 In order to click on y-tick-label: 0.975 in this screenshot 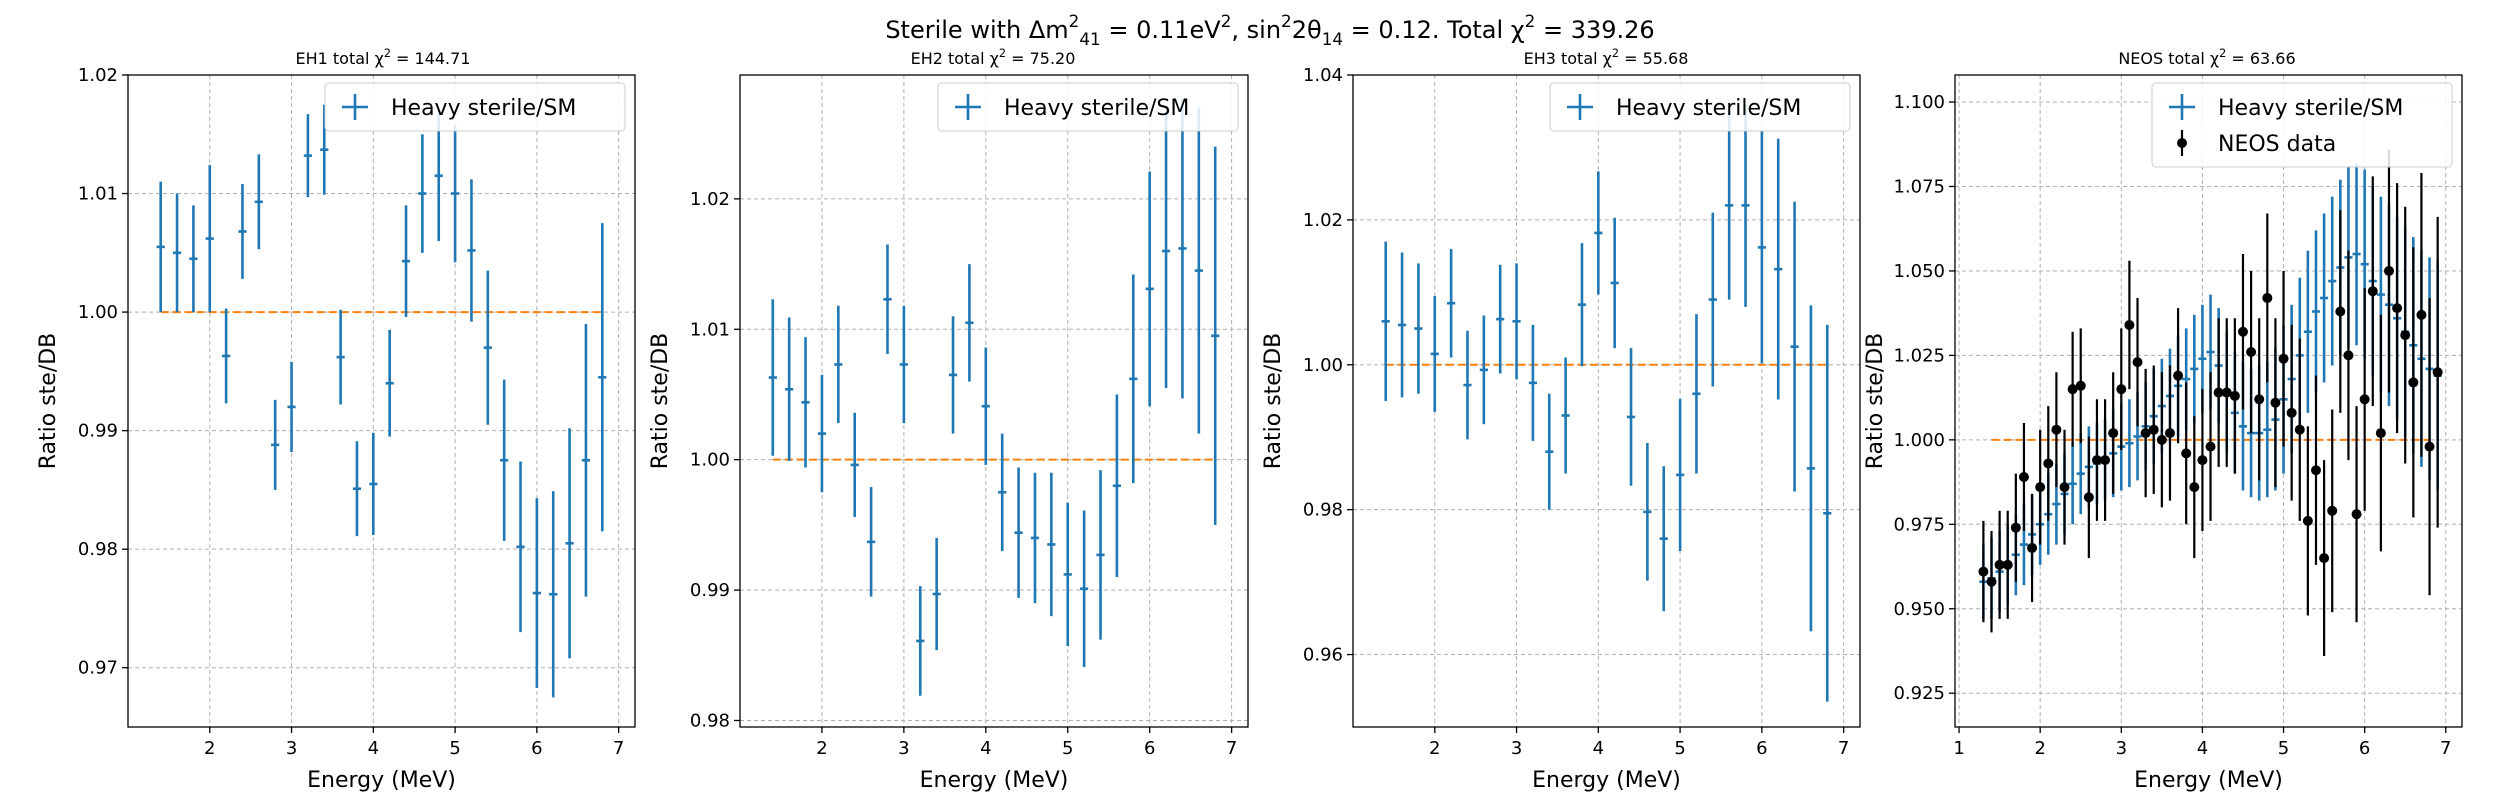, I will do `click(1919, 524)`.